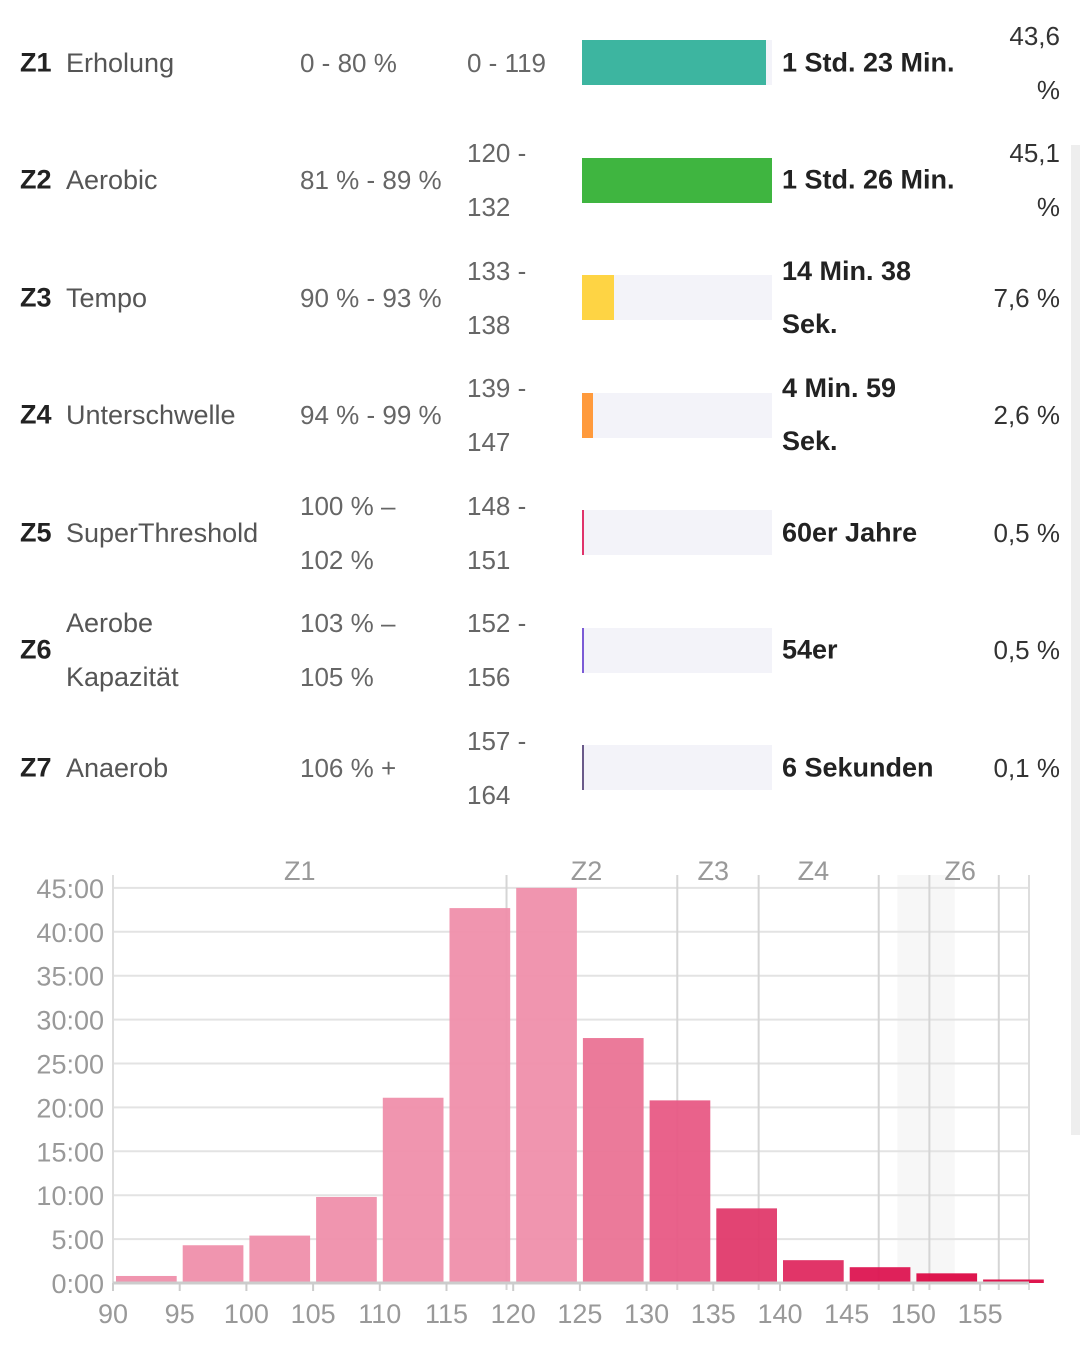 The width and height of the screenshot is (1080, 1355). I want to click on zone-label: Z1, so click(300, 871).